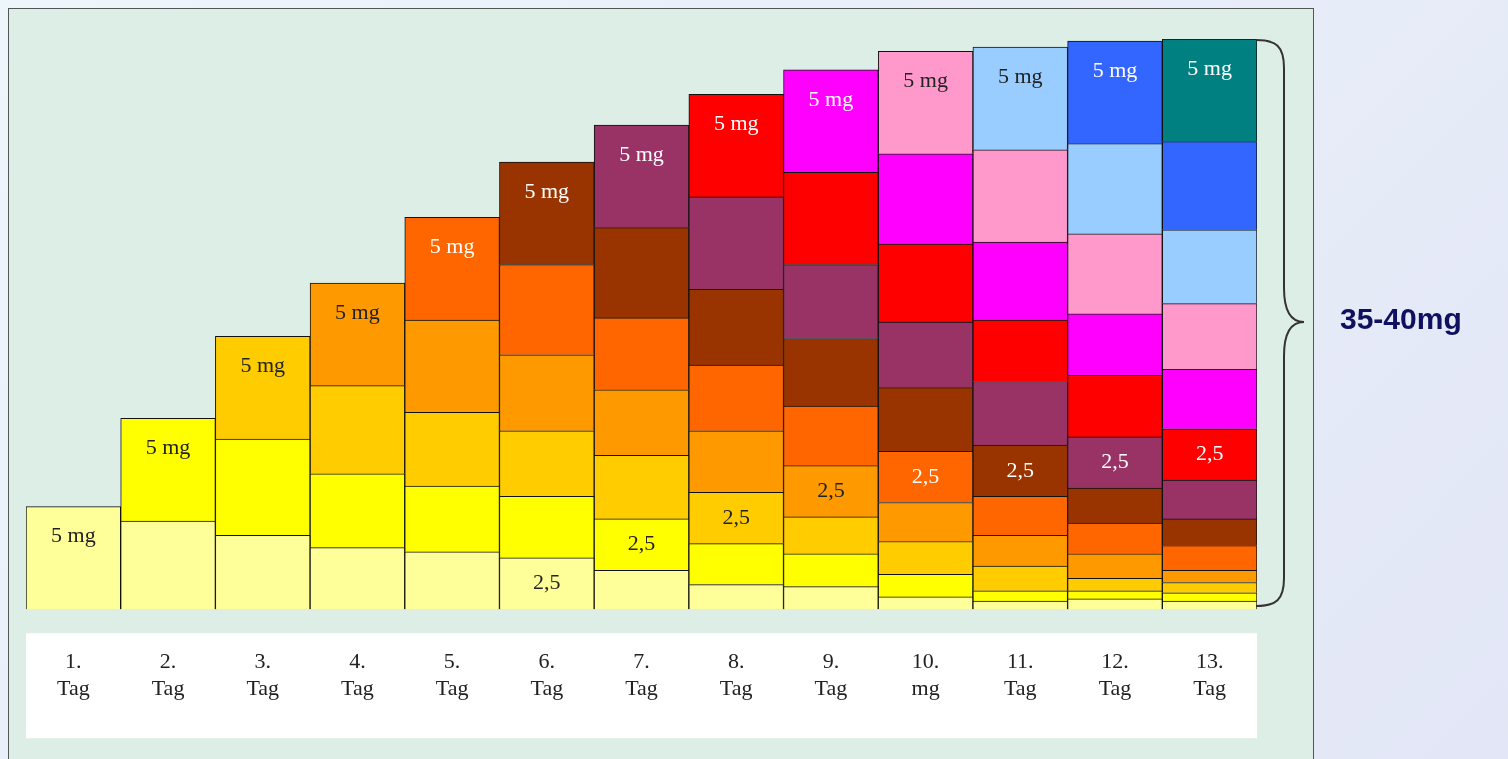  Describe the element at coordinates (1020, 674) in the screenshot. I see `x-tick-label: 11. Tag` at that location.